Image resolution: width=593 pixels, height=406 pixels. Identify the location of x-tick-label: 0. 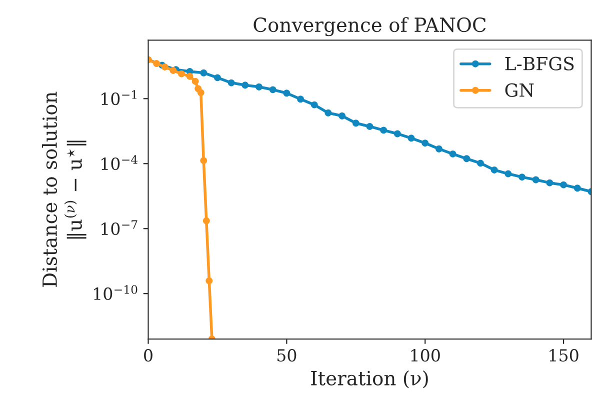
(148, 355).